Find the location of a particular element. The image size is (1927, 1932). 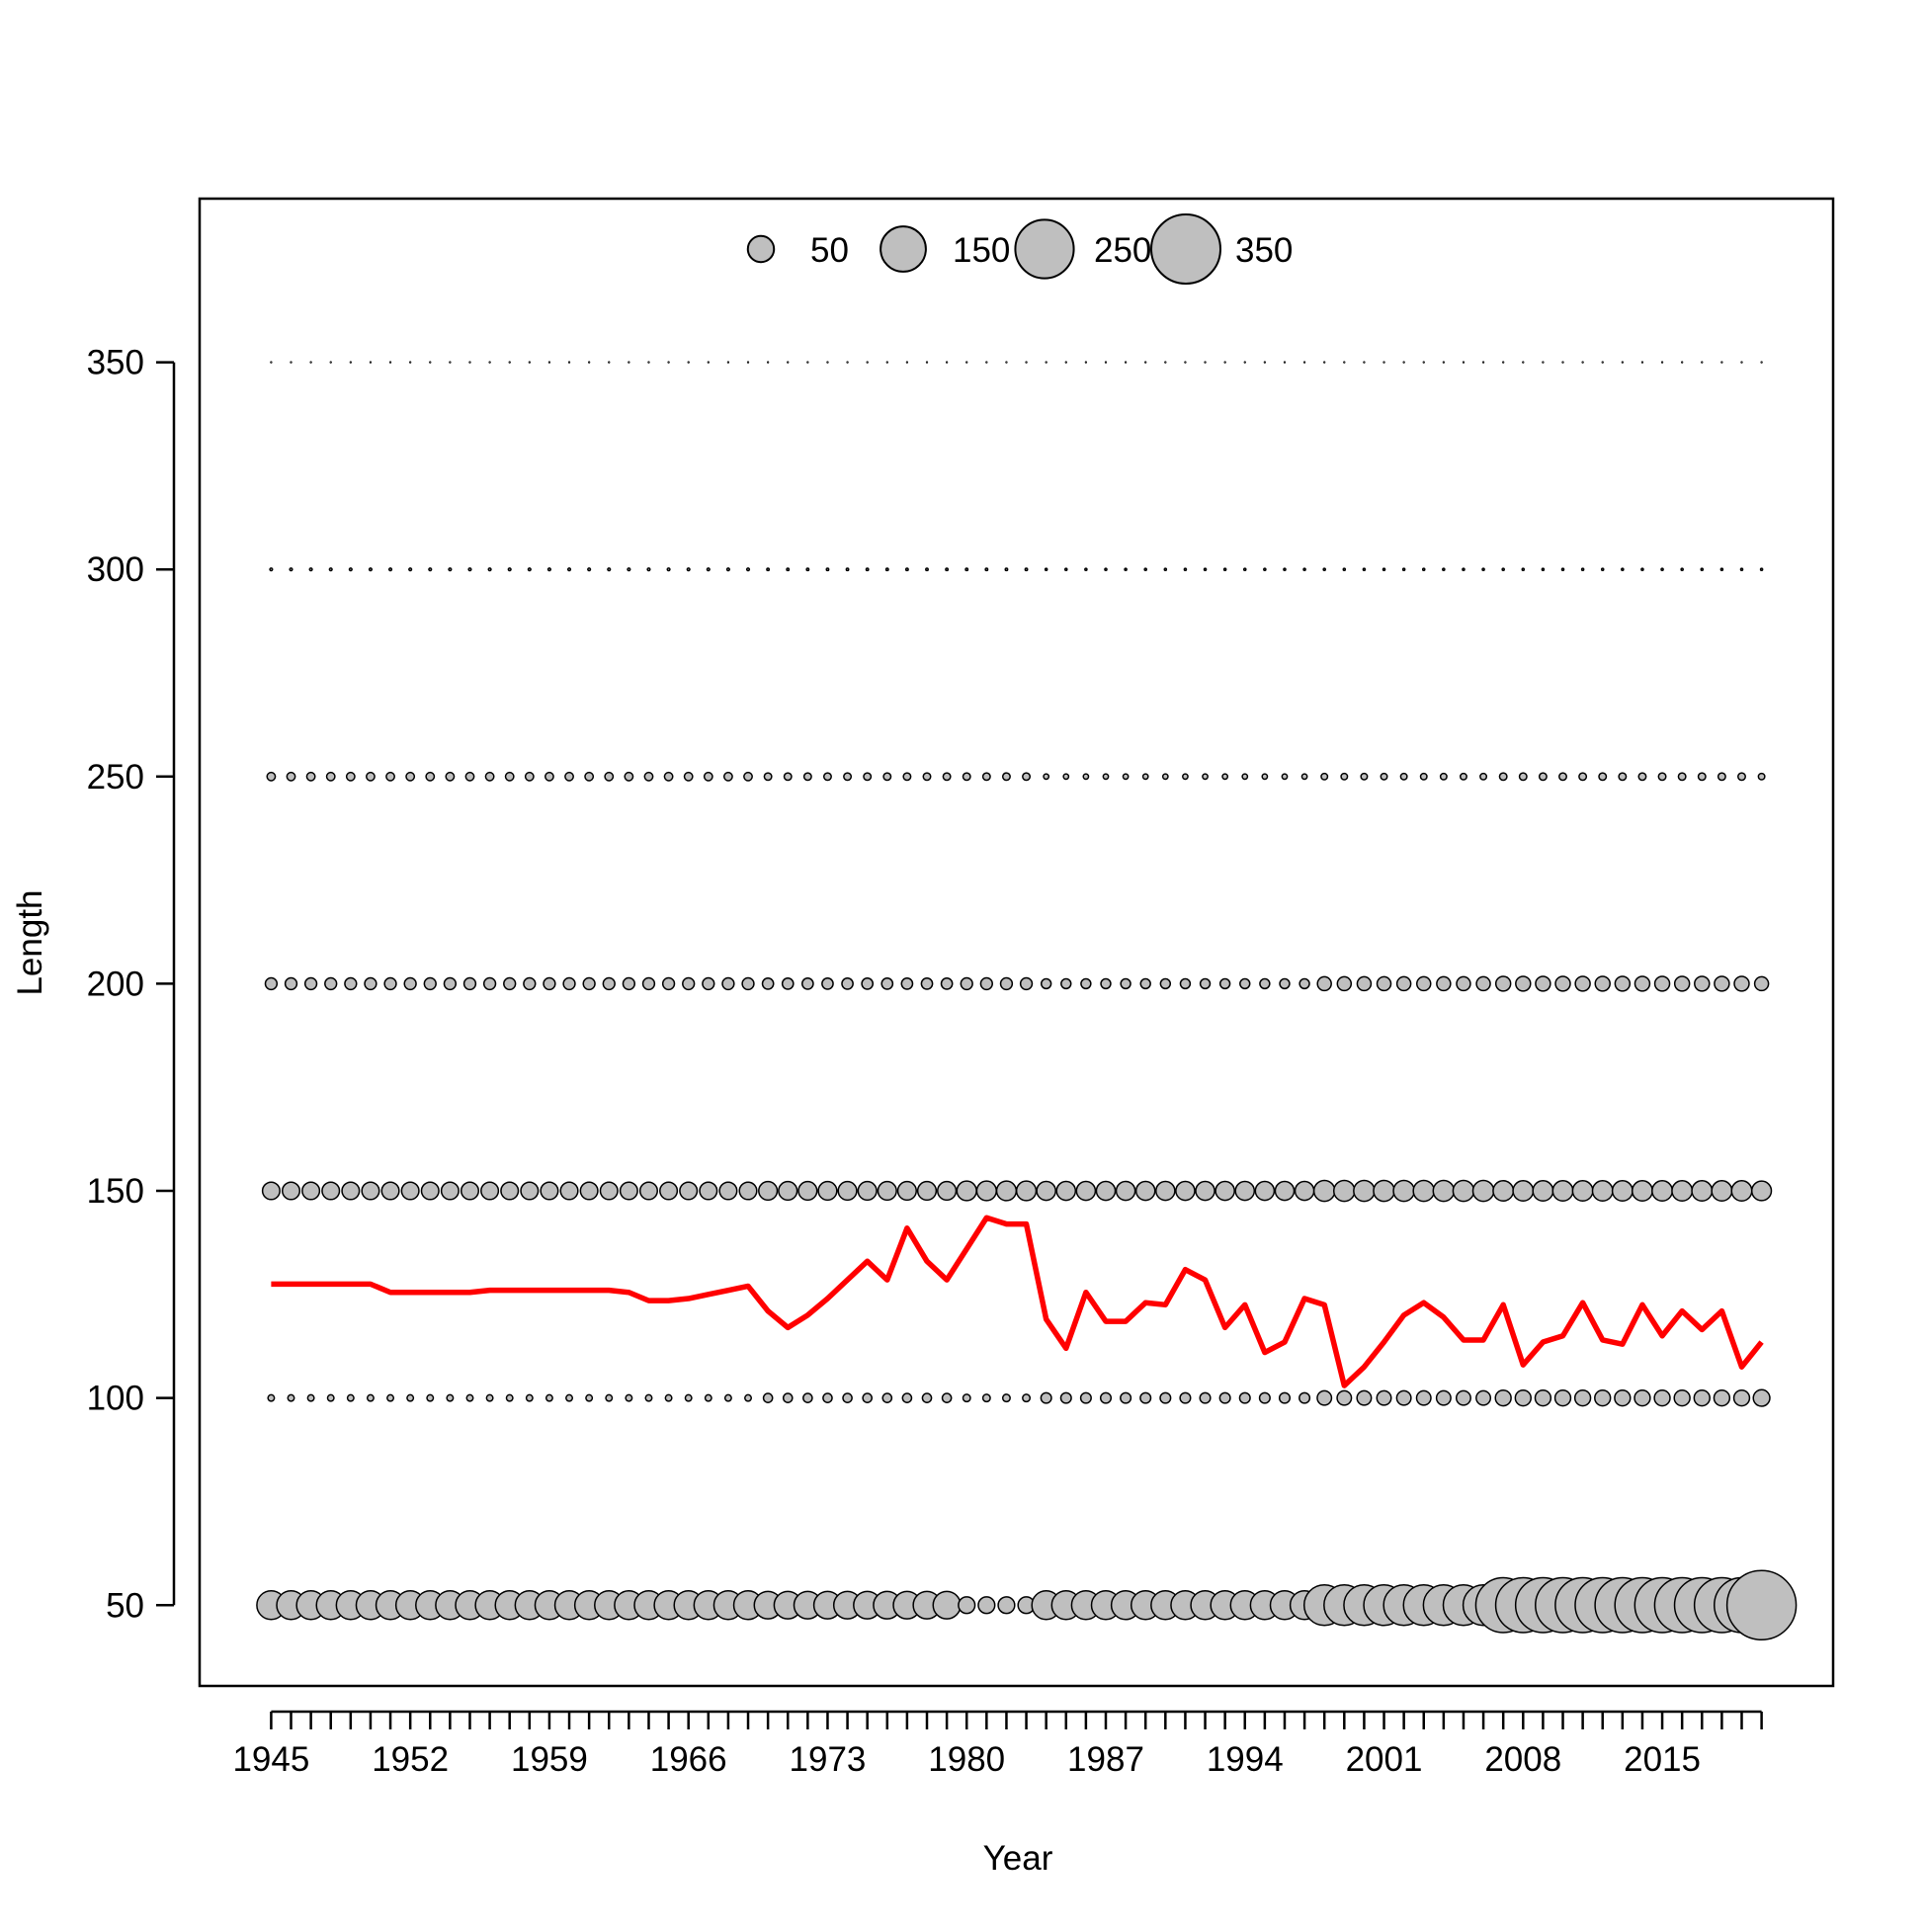

x-tick-label: 1945 is located at coordinates (270, 1759).